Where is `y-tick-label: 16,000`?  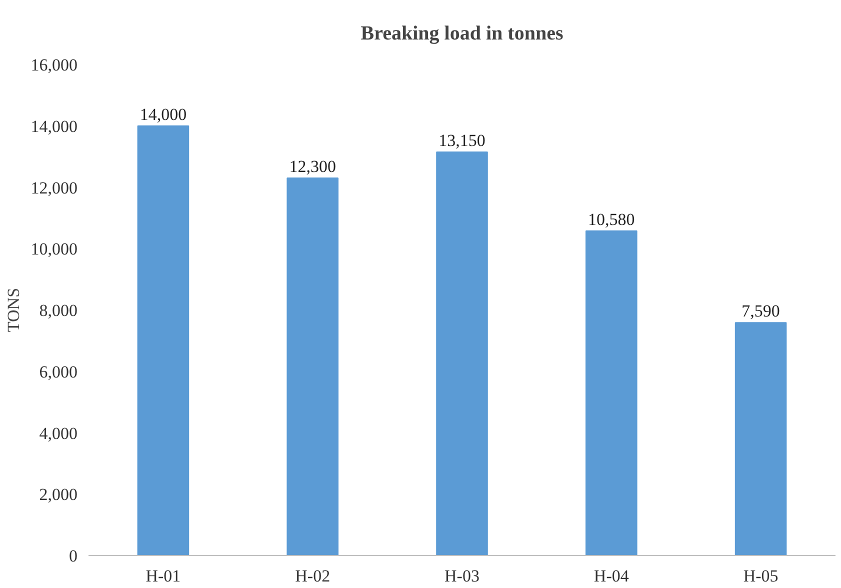
y-tick-label: 16,000 is located at coordinates (54, 65).